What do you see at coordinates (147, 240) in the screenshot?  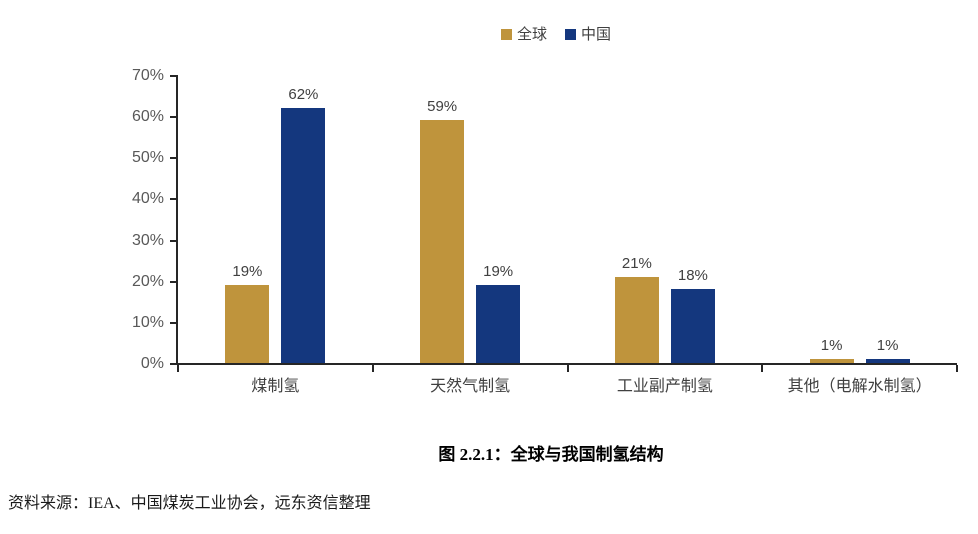 I see `y-tick-label: 30%` at bounding box center [147, 240].